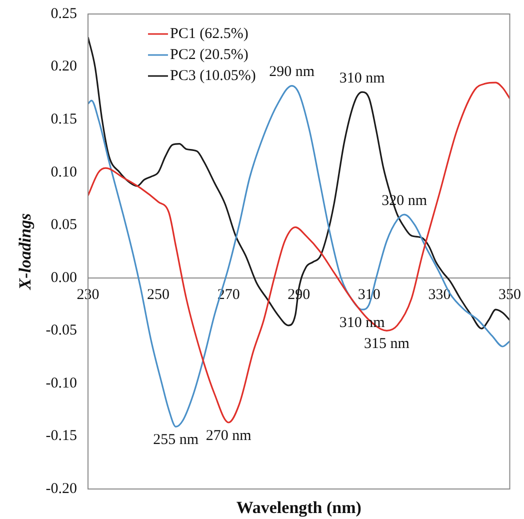 The width and height of the screenshot is (524, 519). I want to click on y-tick-label: -0.15, so click(61, 436).